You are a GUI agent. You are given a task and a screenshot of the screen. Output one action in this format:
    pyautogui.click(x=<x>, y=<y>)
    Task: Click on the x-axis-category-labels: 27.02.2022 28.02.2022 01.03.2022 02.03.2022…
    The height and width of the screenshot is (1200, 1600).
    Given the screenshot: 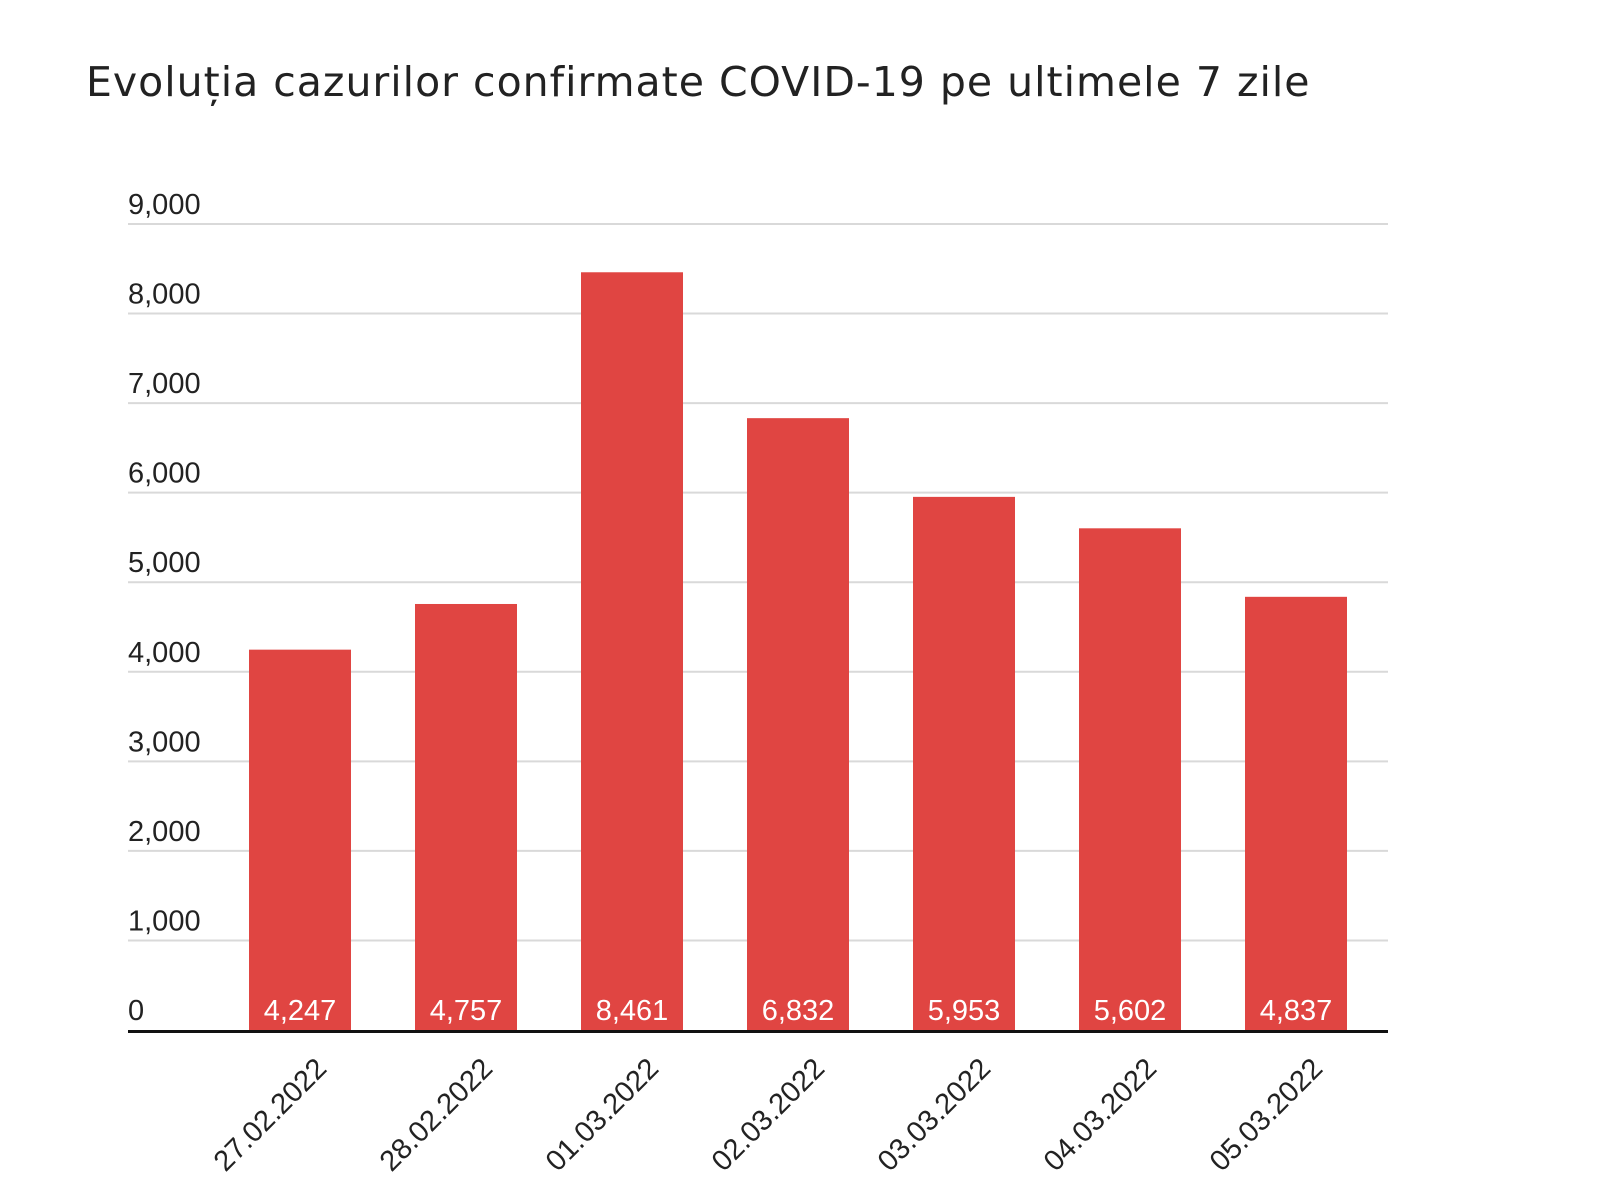 What is the action you would take?
    pyautogui.click(x=768, y=1114)
    